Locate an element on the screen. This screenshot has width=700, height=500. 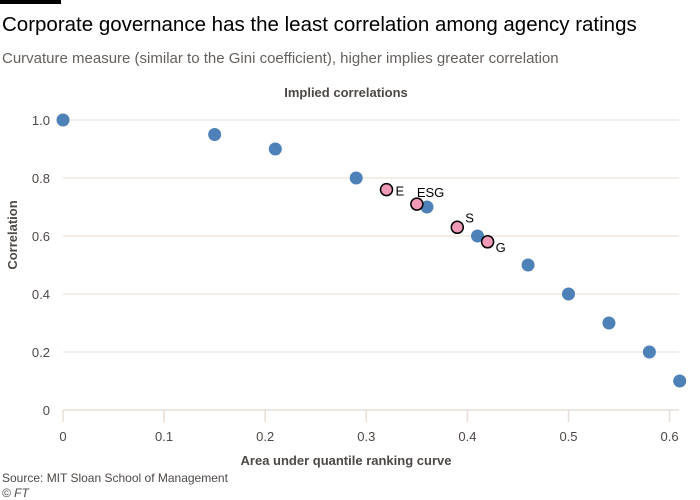
x-tick-label: 0.5 is located at coordinates (568, 436).